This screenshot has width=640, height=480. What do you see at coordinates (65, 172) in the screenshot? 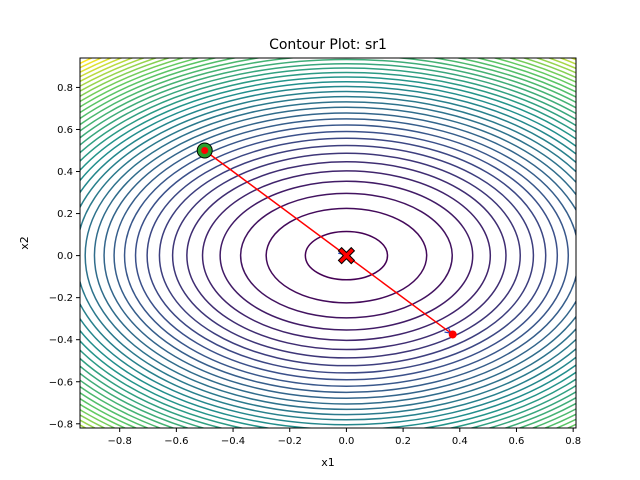
I see `y-tick-label: 0.4` at bounding box center [65, 172].